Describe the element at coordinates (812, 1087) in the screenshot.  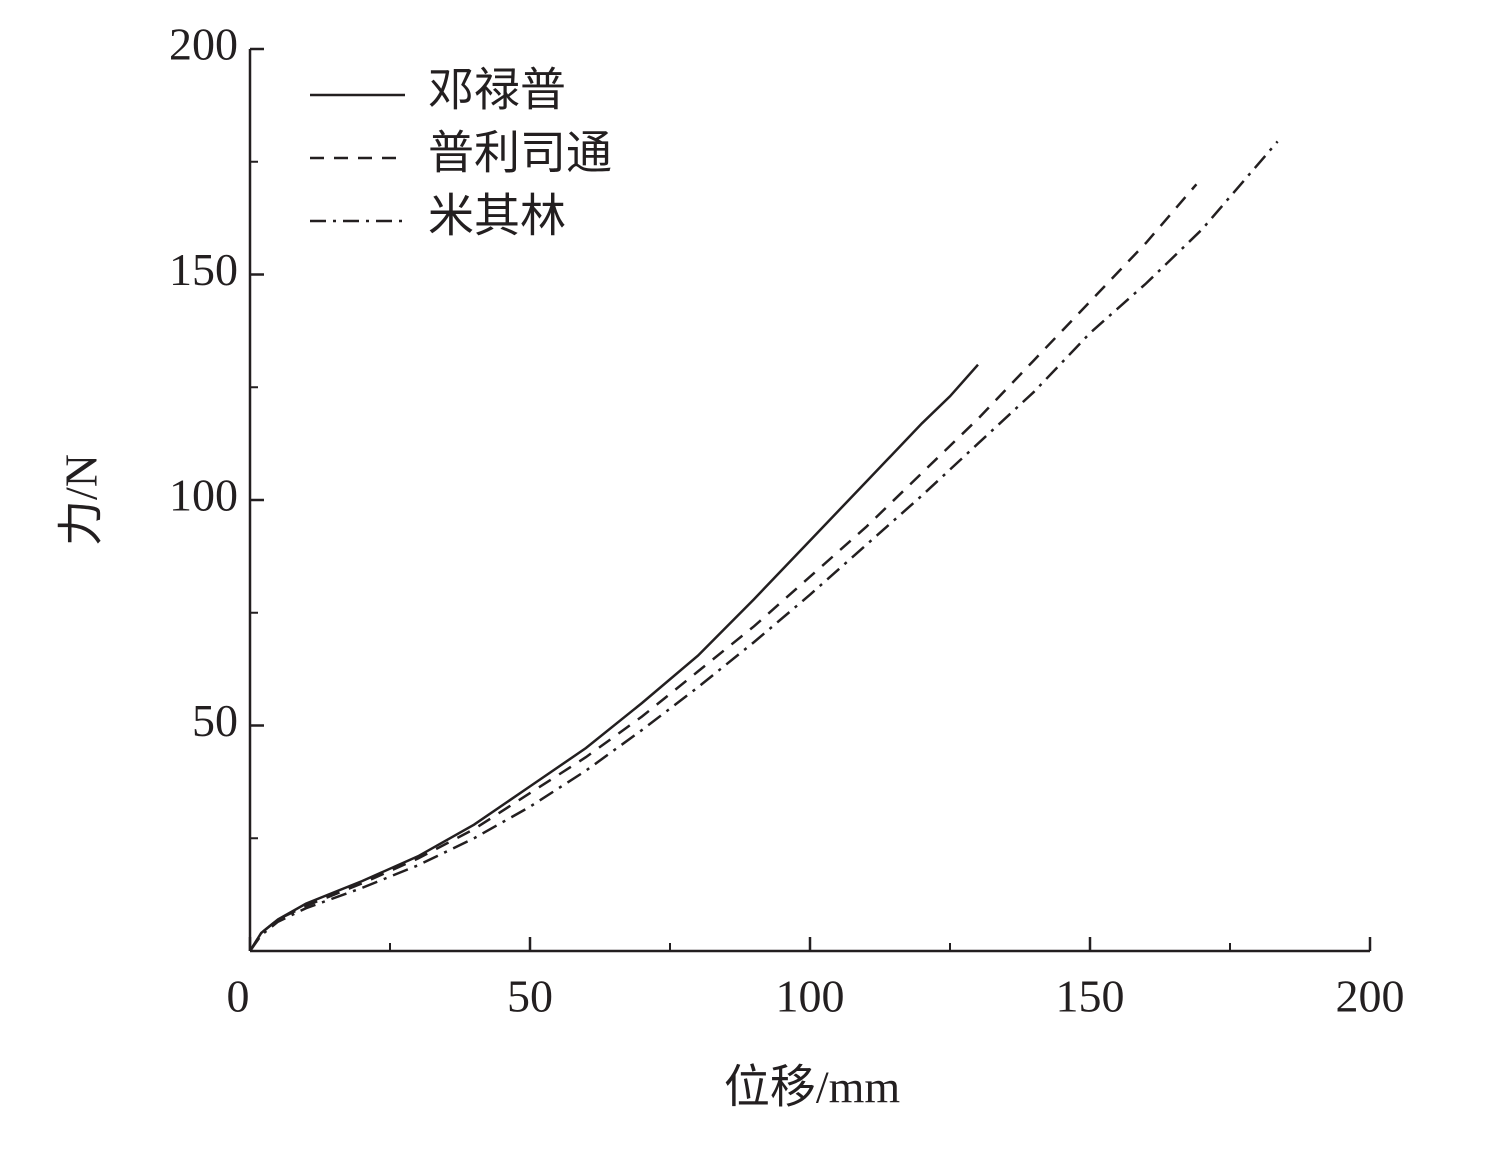
I see `x-axis-label: 位移/mm` at that location.